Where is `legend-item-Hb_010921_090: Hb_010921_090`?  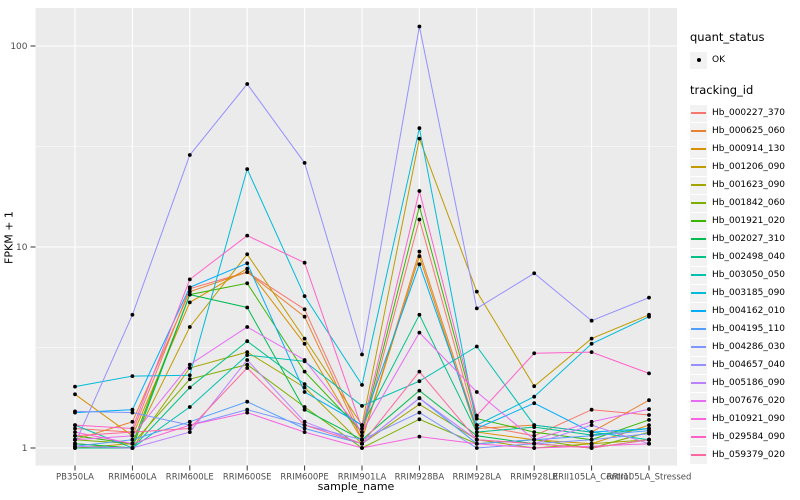 legend-item-Hb_010921_090: Hb_010921_090 is located at coordinates (745, 419).